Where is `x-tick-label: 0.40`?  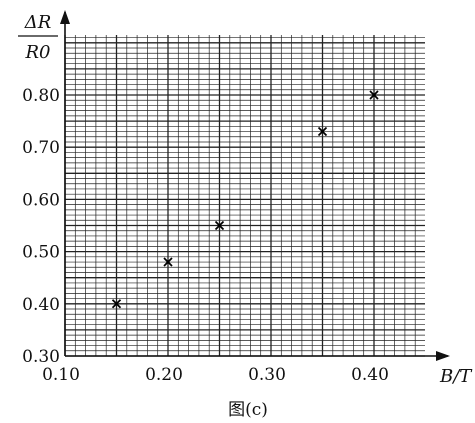
x-tick-label: 0.40 is located at coordinates (370, 375).